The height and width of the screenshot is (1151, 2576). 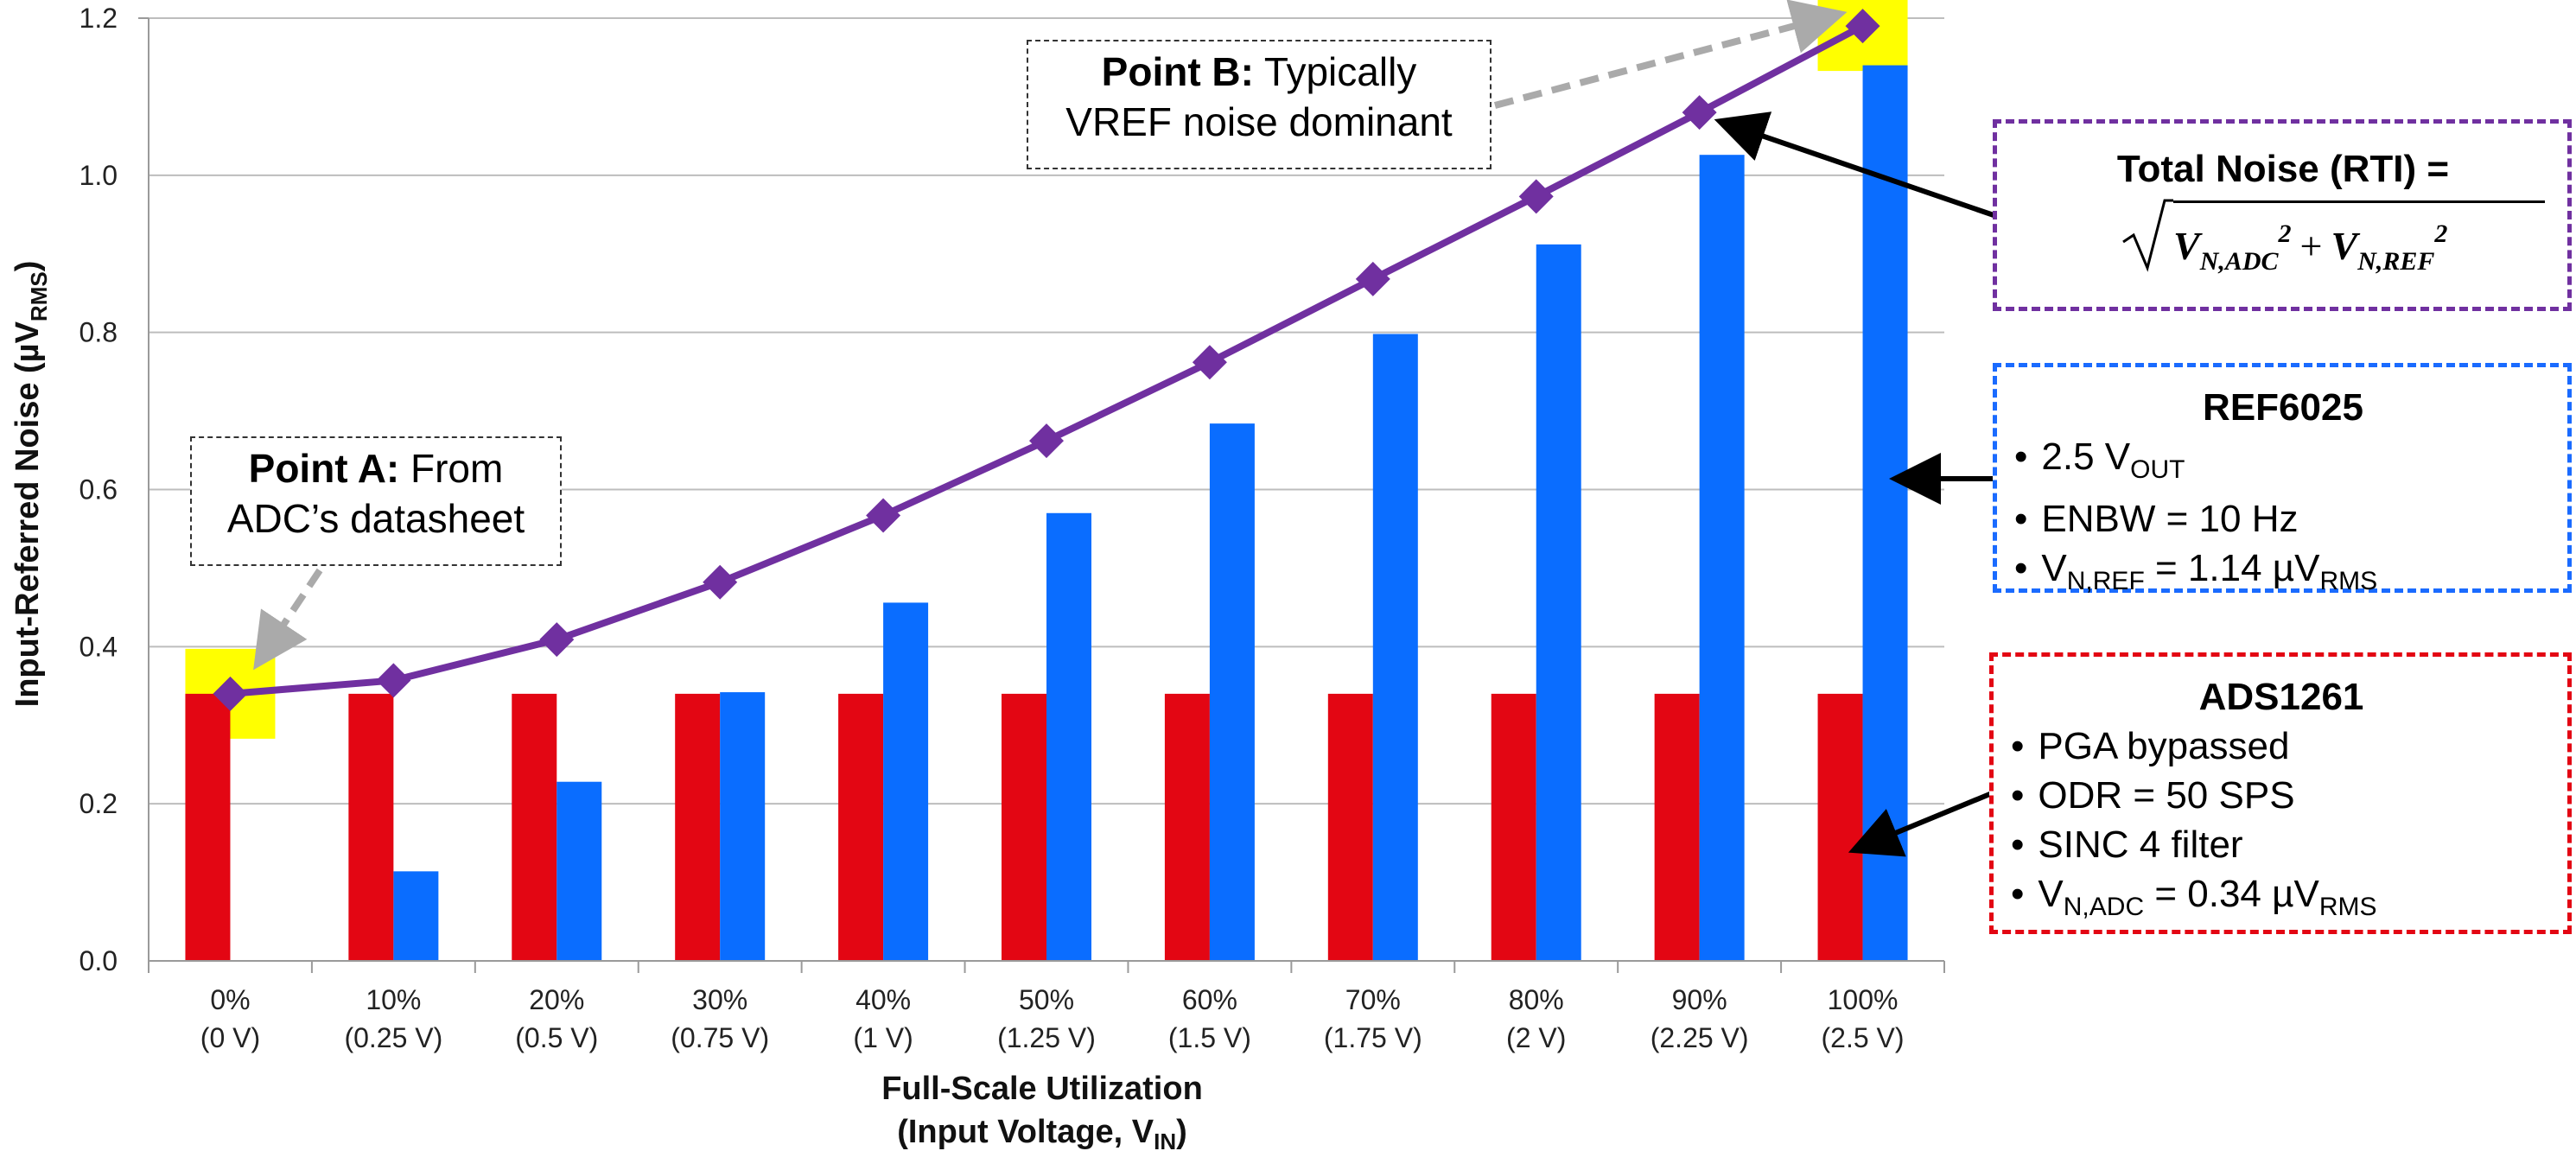 I want to click on total-noise-formula: VN,ADC2 + VN,REF2, so click(x=2283, y=237).